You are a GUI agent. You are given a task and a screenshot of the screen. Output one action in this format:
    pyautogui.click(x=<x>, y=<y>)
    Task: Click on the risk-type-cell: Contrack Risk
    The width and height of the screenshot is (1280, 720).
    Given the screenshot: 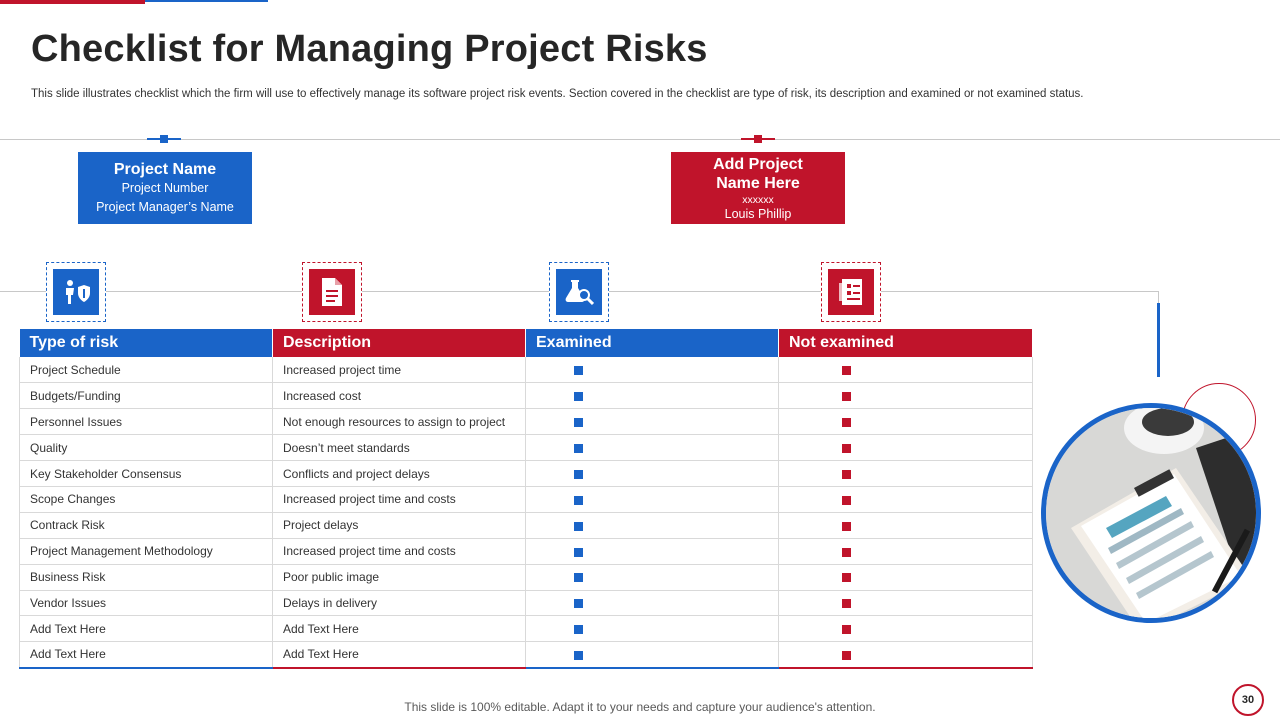 What is the action you would take?
    pyautogui.click(x=146, y=525)
    